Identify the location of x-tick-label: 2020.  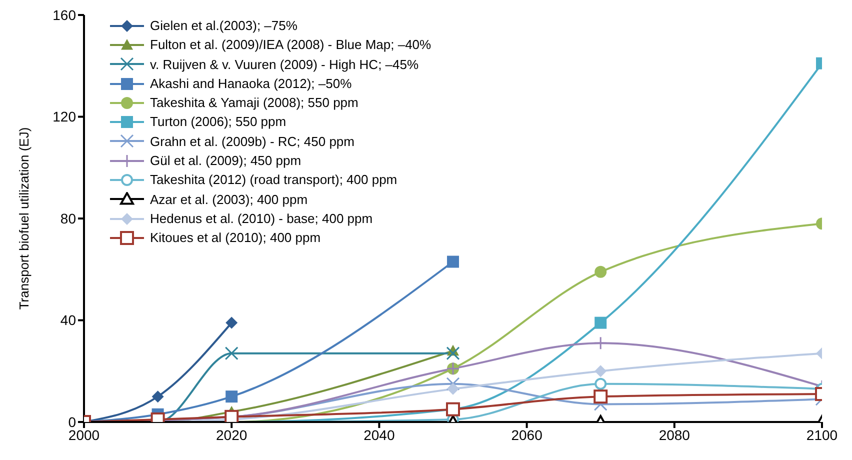
(232, 434).